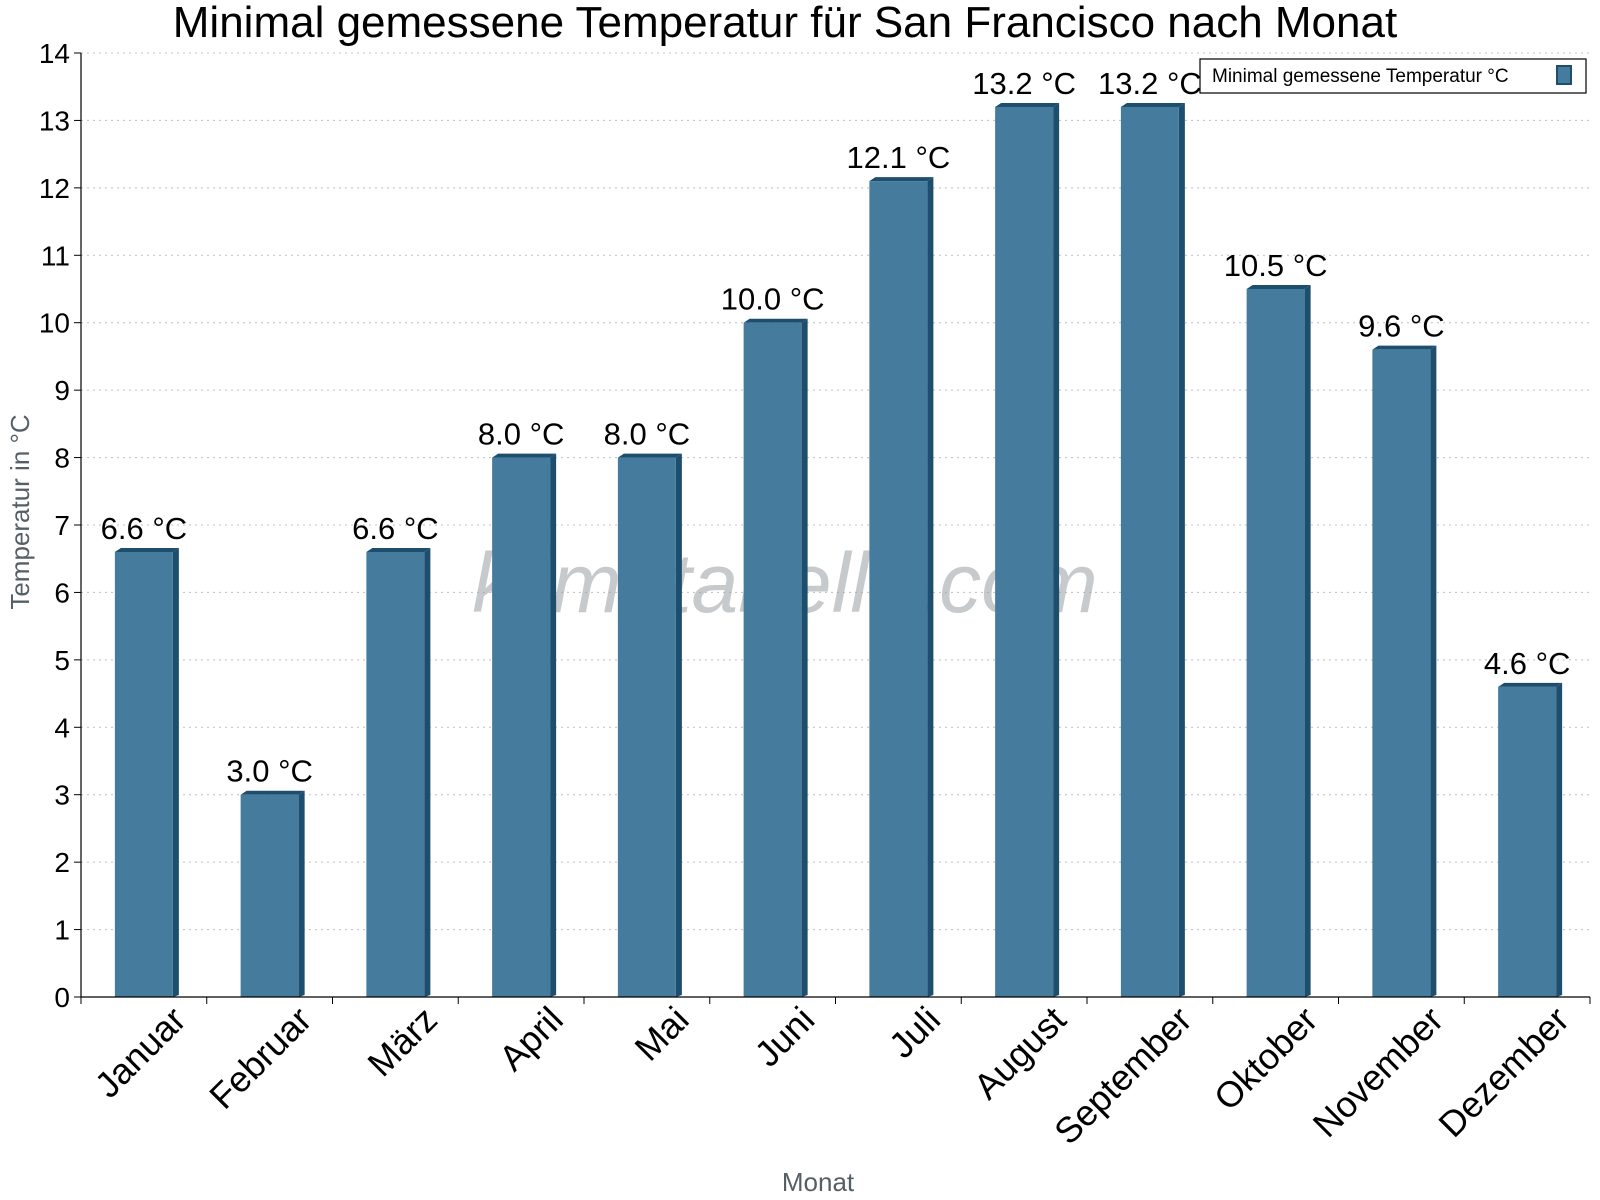 The height and width of the screenshot is (1200, 1600). I want to click on bar-august, so click(1027, 549).